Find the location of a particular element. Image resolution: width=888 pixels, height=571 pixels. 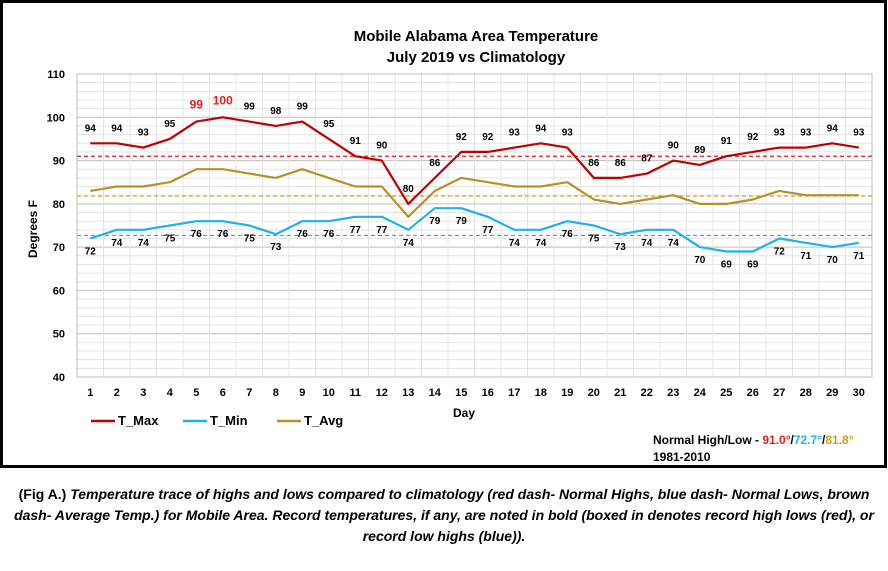

legend-label: T_Max is located at coordinates (138, 420).